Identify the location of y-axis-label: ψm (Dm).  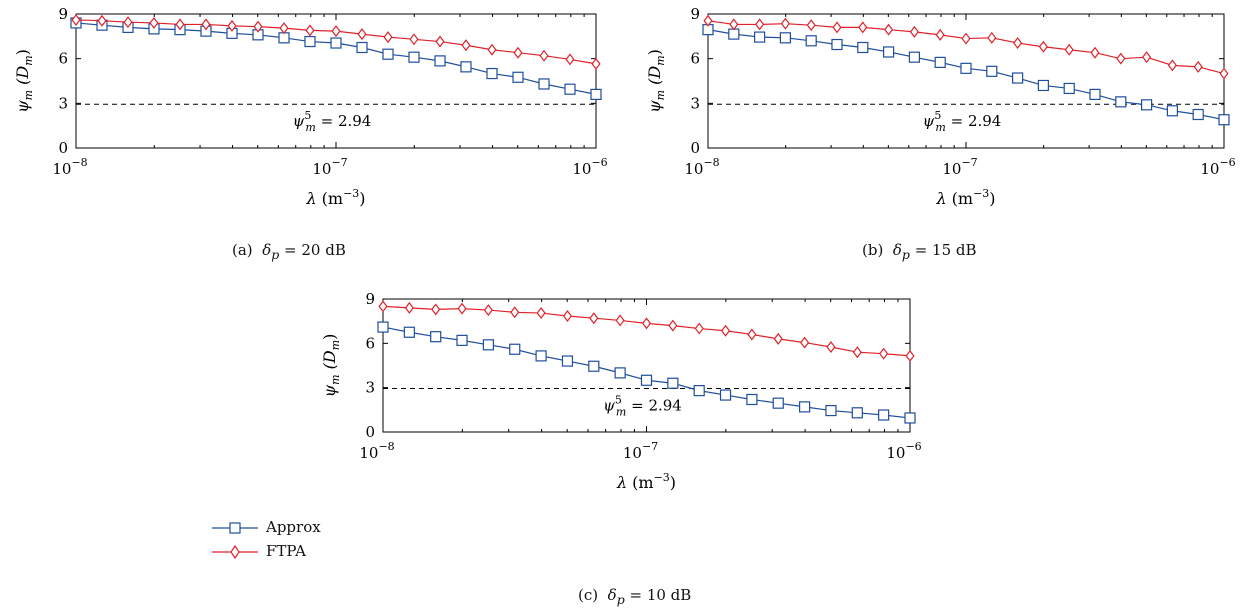
(656, 81).